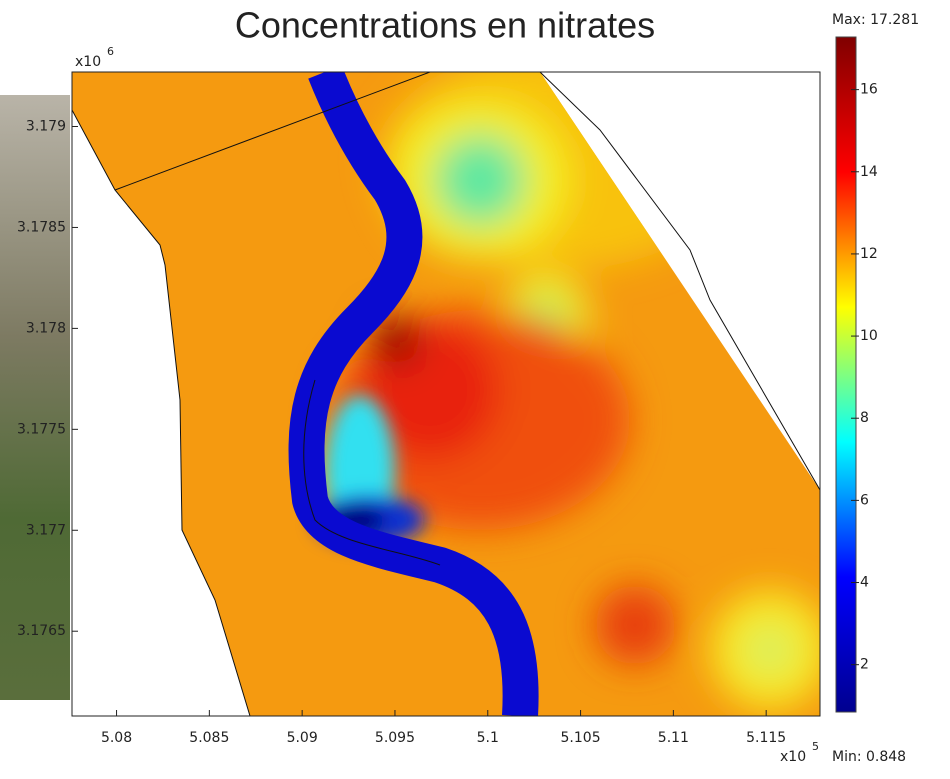 The image size is (950, 779). I want to click on y-tick-label: 3.1785, so click(41, 227).